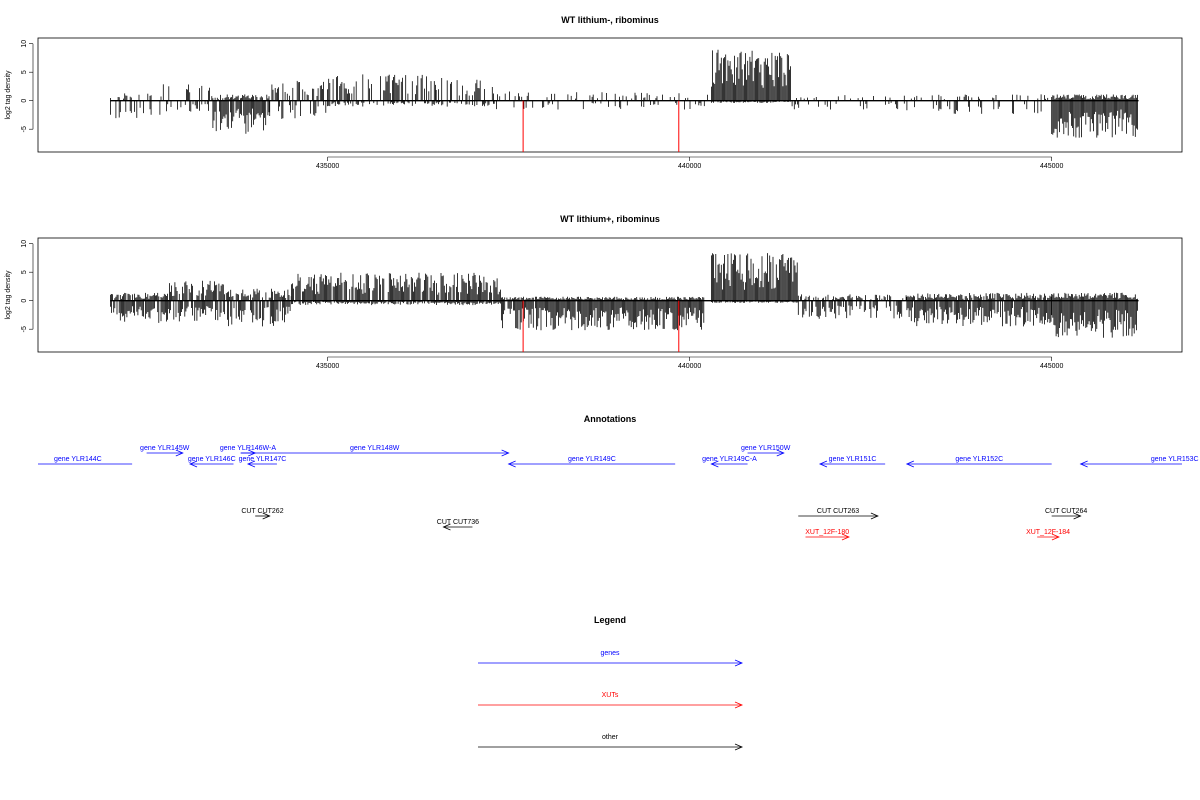  I want to click on gene-feature: gene YLR148W, so click(375, 451).